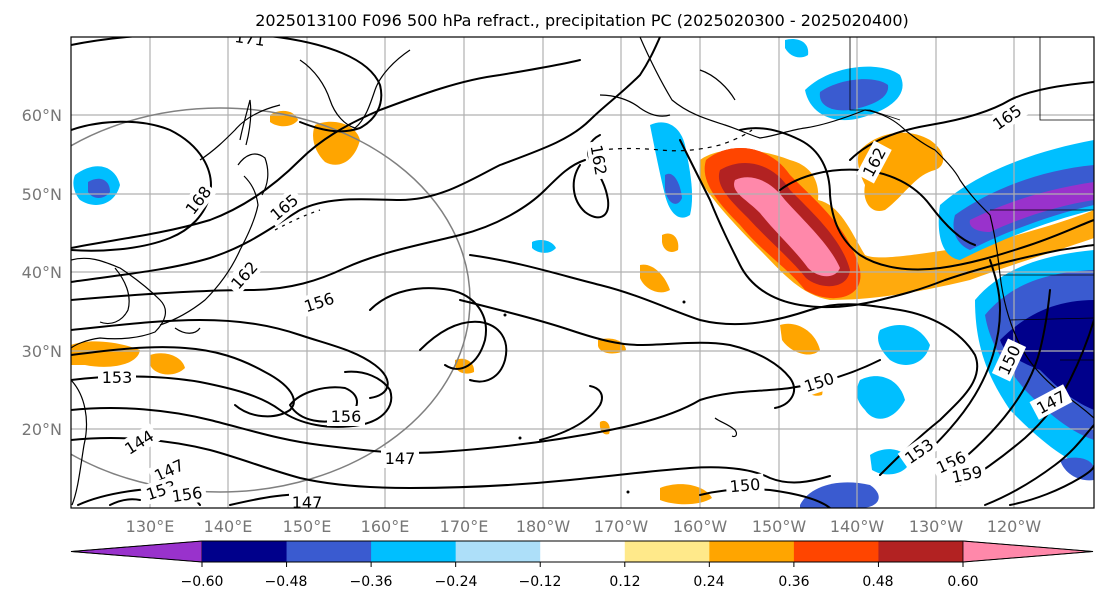 The image size is (1105, 601). Describe the element at coordinates (779, 526) in the screenshot. I see `lon-label: 150°W` at that location.